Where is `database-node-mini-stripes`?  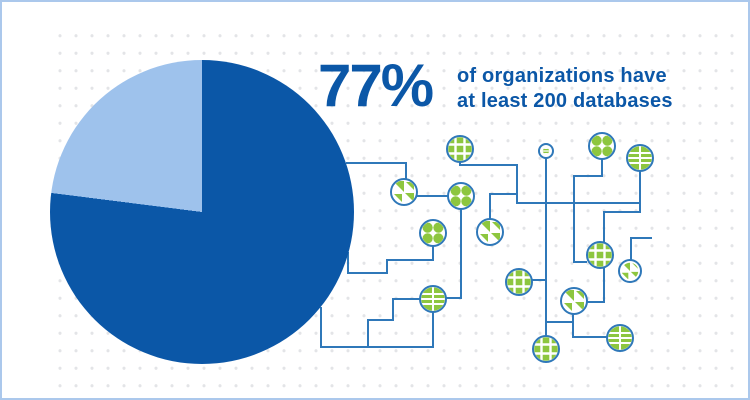 database-node-mini-stripes is located at coordinates (546, 151).